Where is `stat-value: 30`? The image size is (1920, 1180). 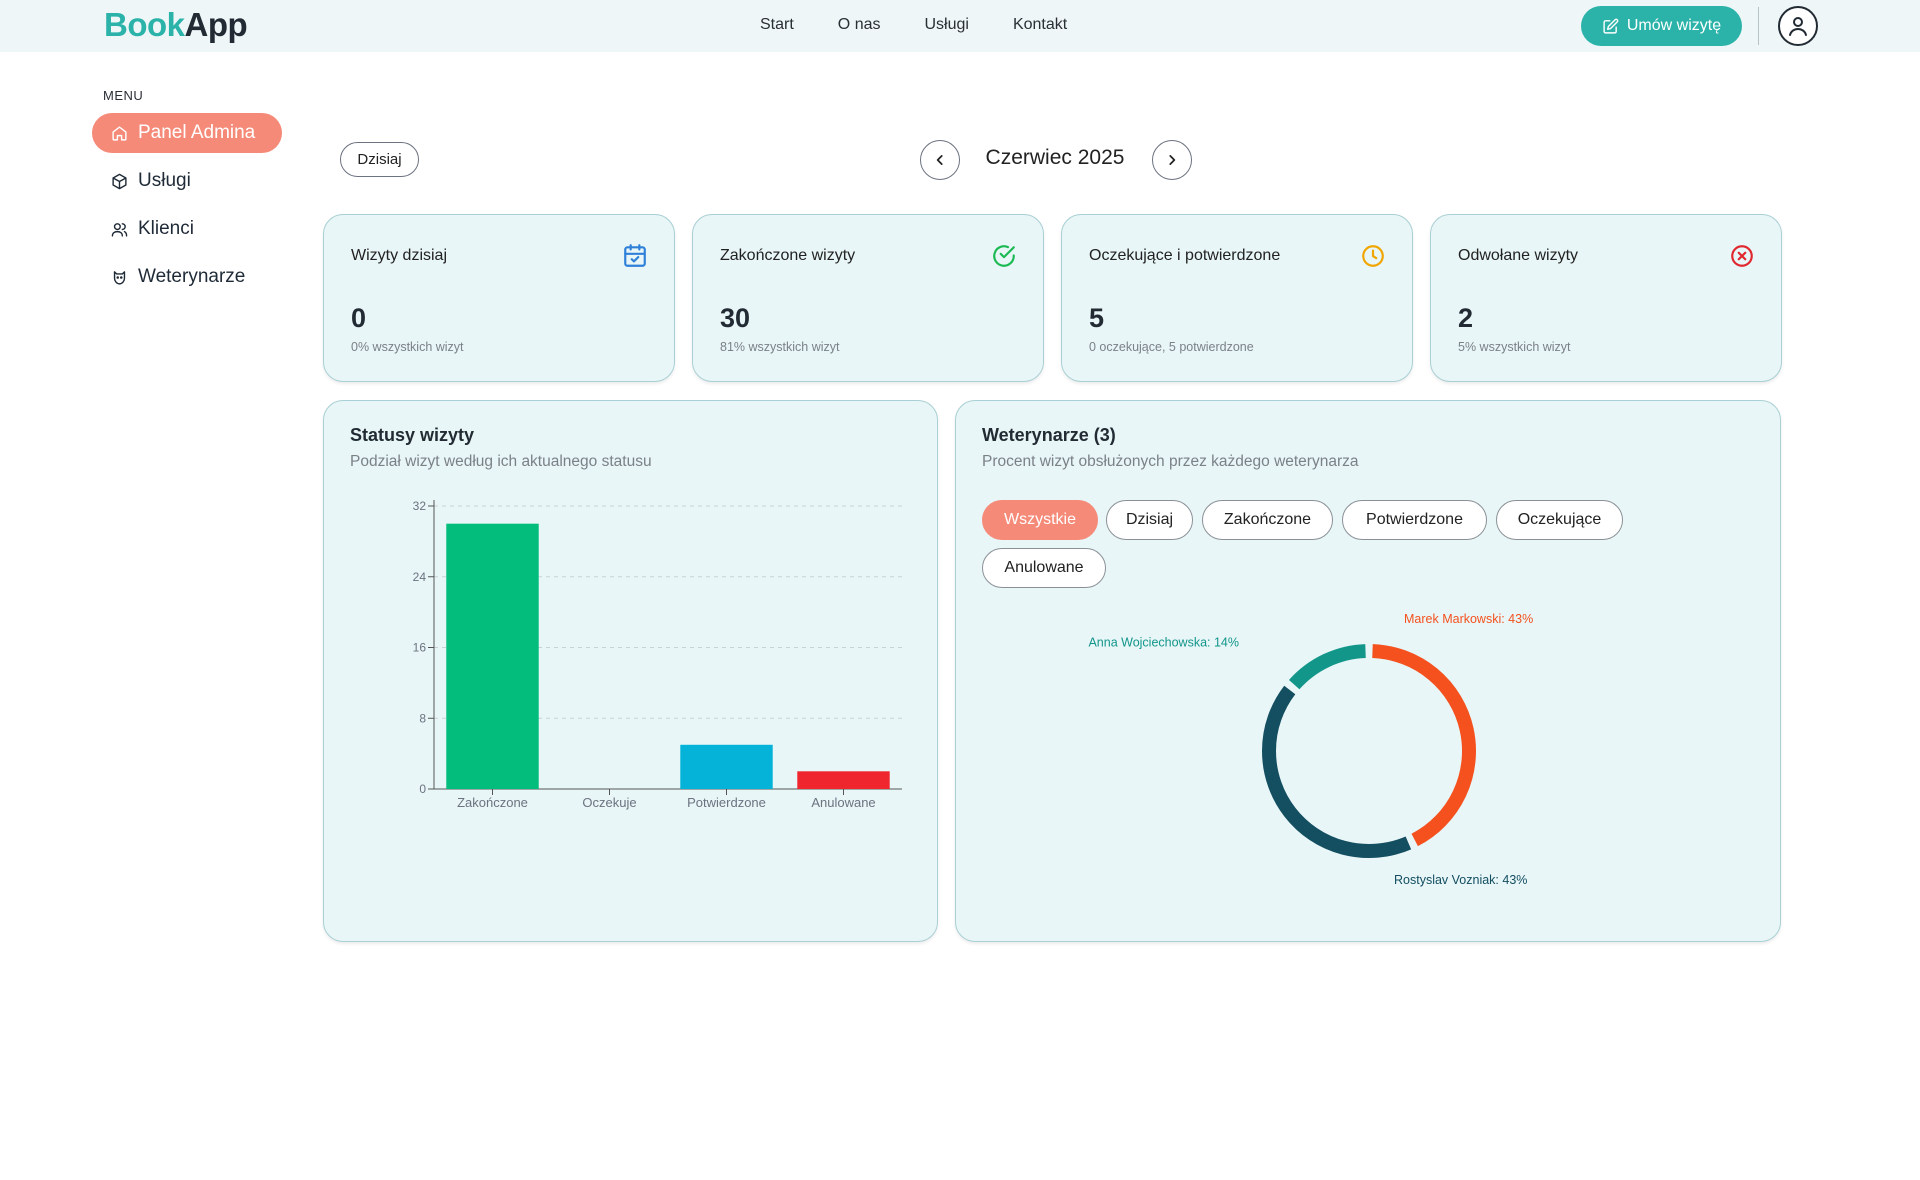
stat-value: 30 is located at coordinates (735, 318).